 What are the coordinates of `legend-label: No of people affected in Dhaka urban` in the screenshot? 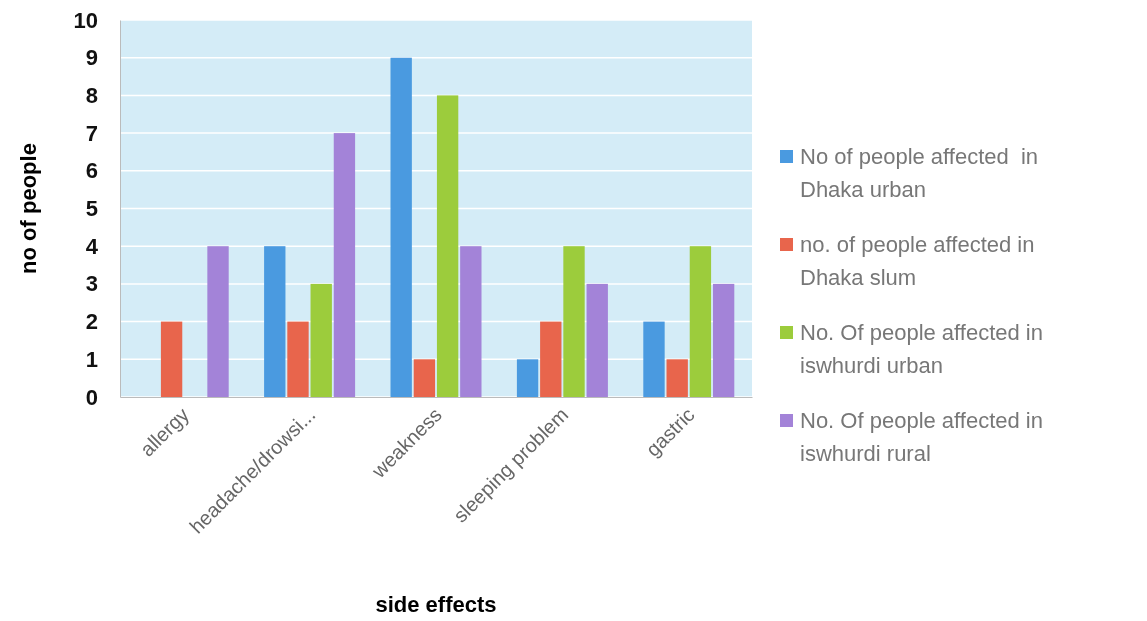 It's located at (919, 173).